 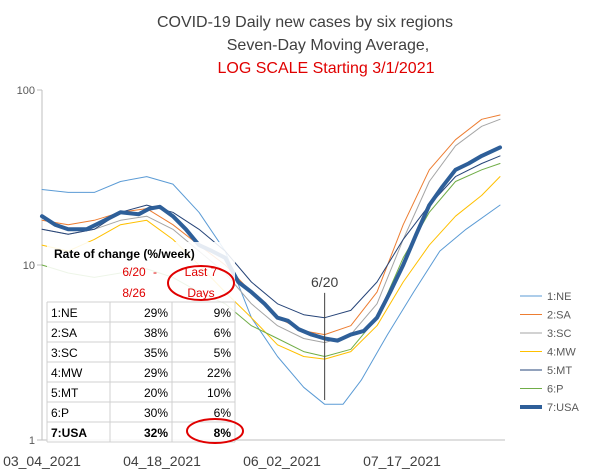 What do you see at coordinates (219, 393) in the screenshot?
I see `table-cell-last7: 10%` at bounding box center [219, 393].